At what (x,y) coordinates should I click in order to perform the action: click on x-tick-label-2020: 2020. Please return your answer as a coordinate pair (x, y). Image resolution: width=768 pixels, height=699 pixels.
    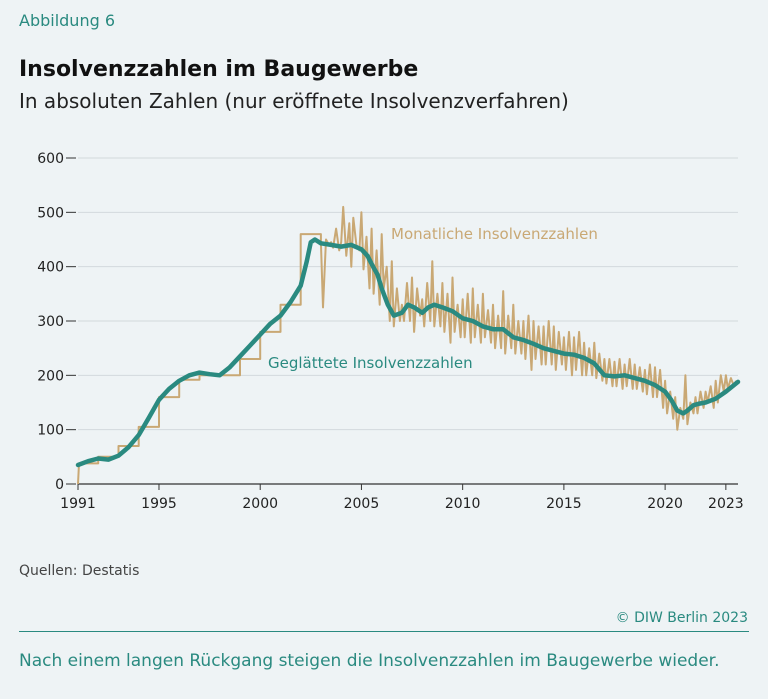
    Looking at the image, I should click on (665, 504).